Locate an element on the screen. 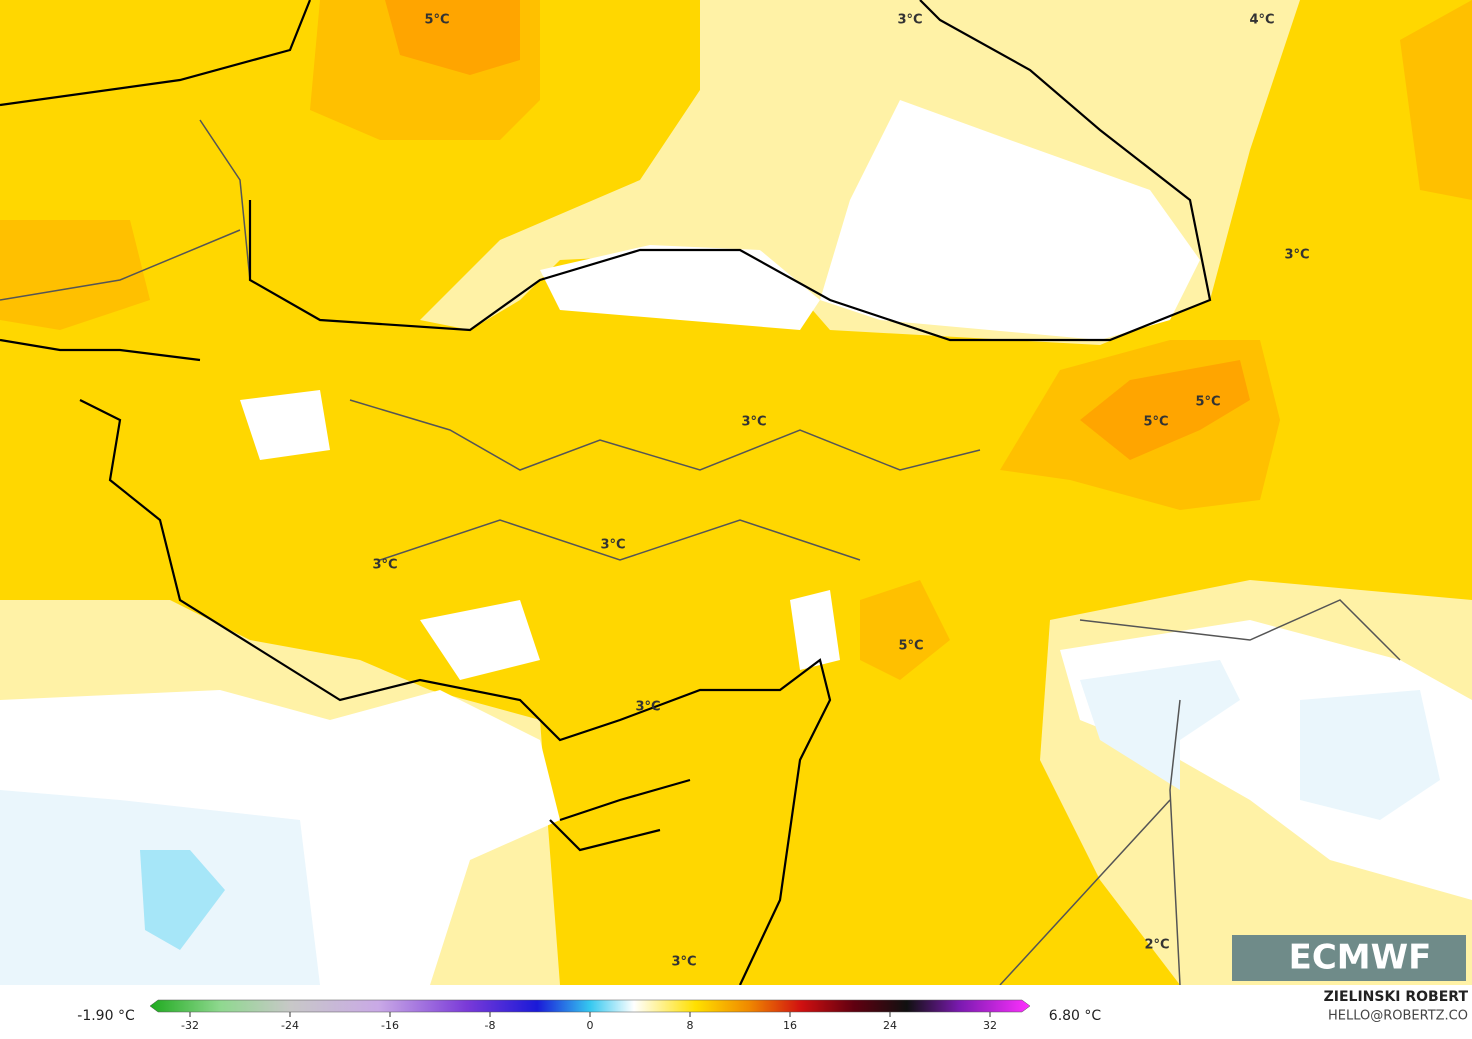  colorbar-tick-label: 16 is located at coordinates (790, 1025).